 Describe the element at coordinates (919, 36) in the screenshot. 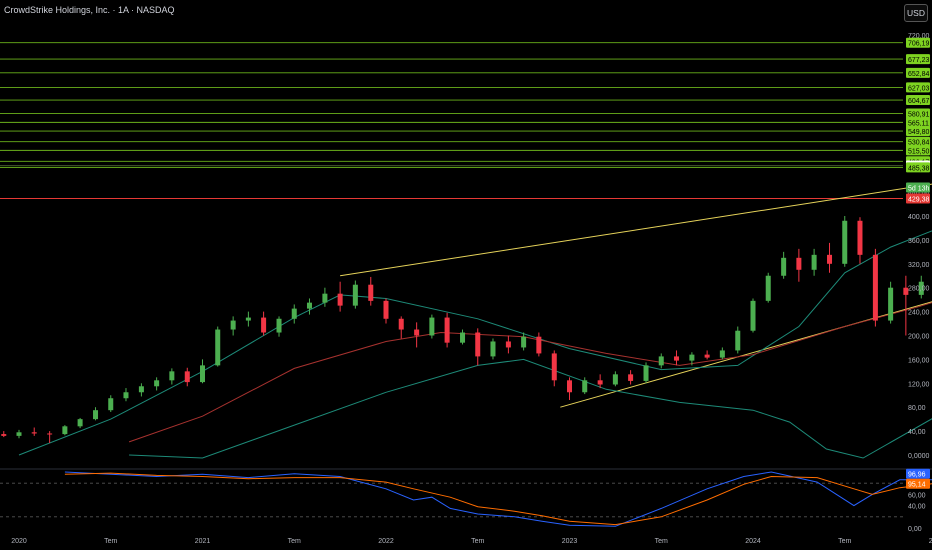

I see `price-tick-label: 720,00` at that location.